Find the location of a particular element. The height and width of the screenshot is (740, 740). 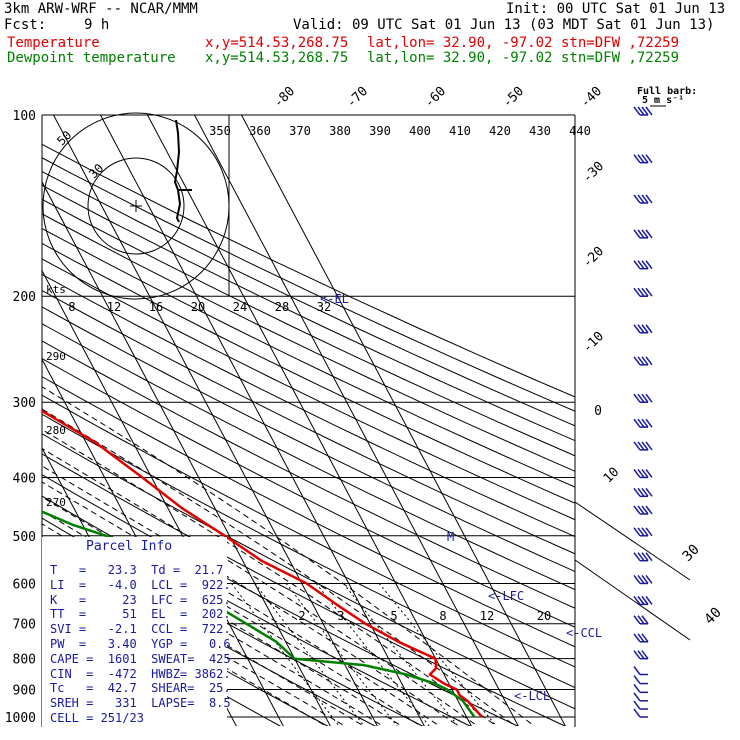

wind-speed-label-30: 30 is located at coordinates (691, 553).